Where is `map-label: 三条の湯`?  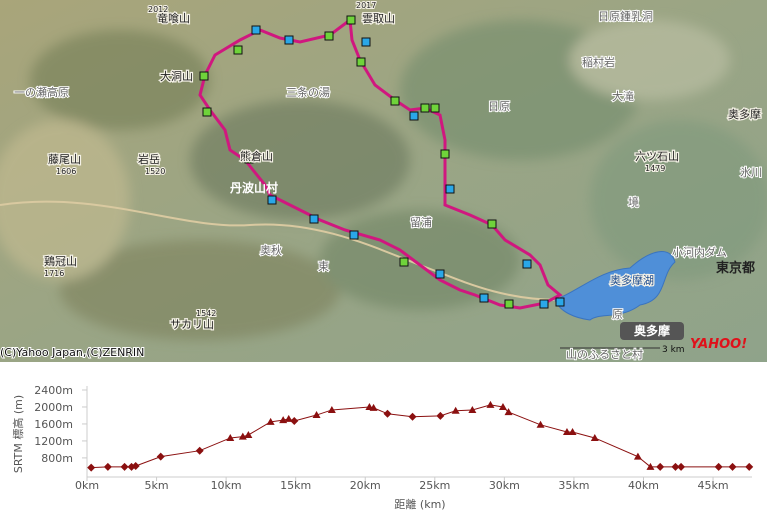 map-label: 三条の湯 is located at coordinates (308, 92).